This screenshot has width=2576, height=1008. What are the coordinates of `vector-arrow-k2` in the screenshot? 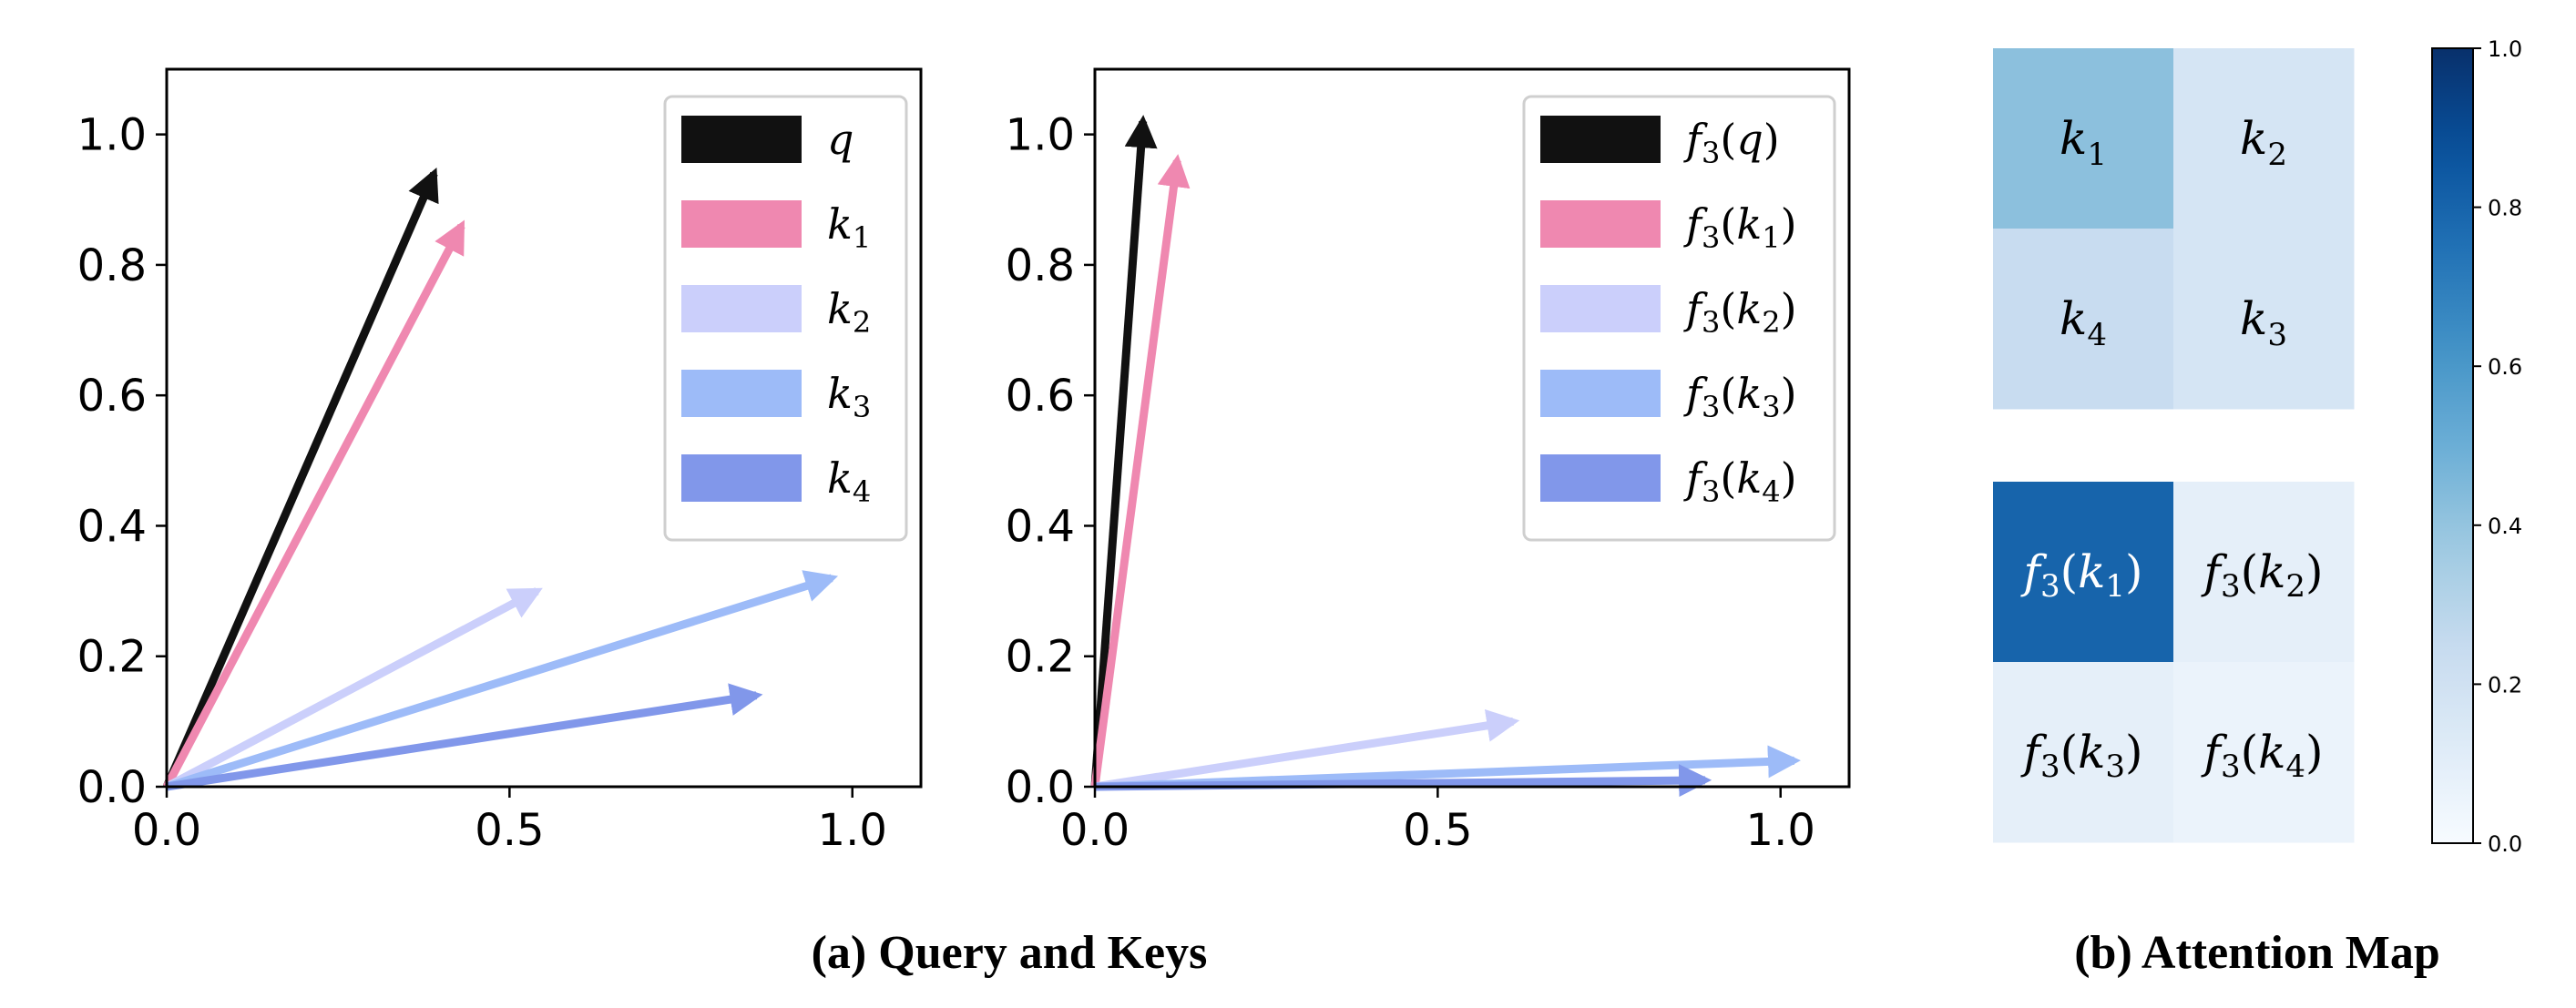 It's located at (353, 688).